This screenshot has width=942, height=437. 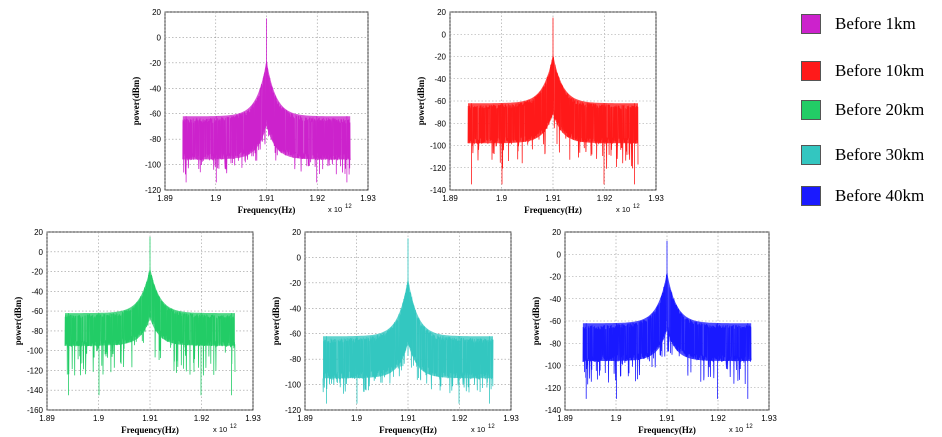 I want to click on legend-label: Before 20km, so click(x=880, y=109).